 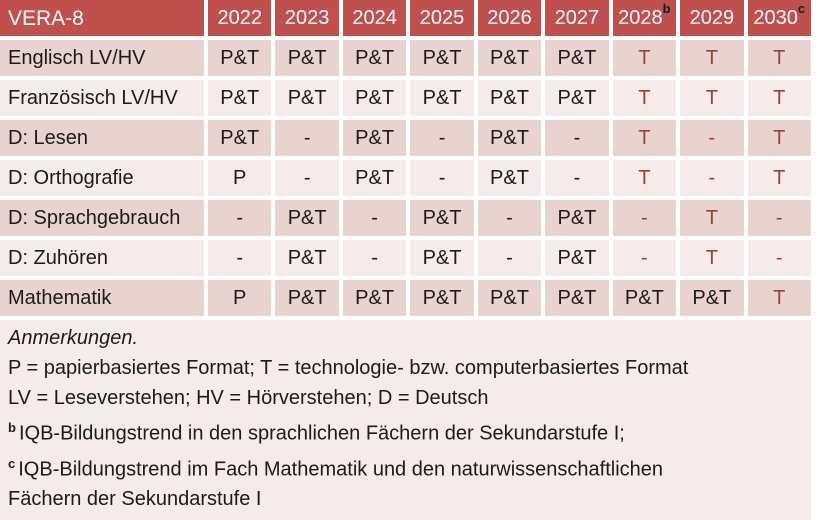 I want to click on year-label: 2026, so click(x=509, y=18).